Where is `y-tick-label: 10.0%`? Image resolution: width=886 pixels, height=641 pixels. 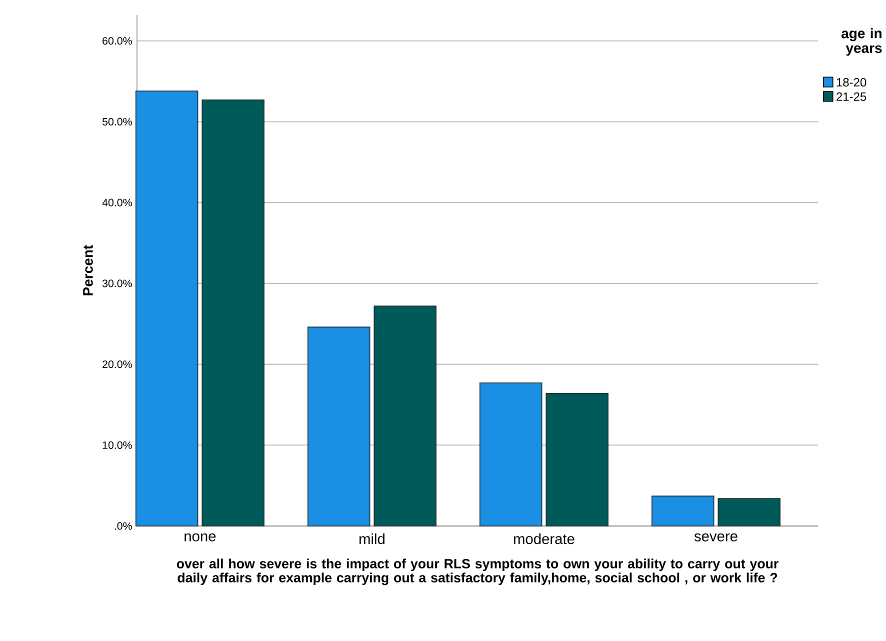
y-tick-label: 10.0% is located at coordinates (117, 445).